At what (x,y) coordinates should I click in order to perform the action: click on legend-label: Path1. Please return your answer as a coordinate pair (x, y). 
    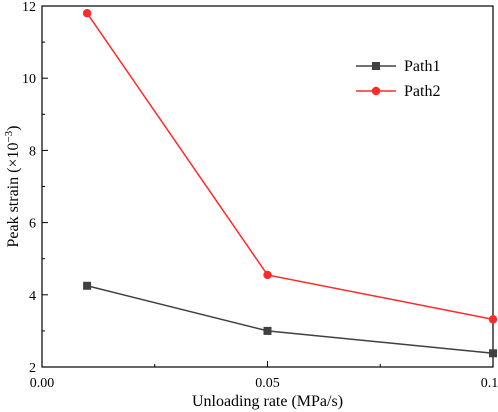
    Looking at the image, I should click on (422, 66).